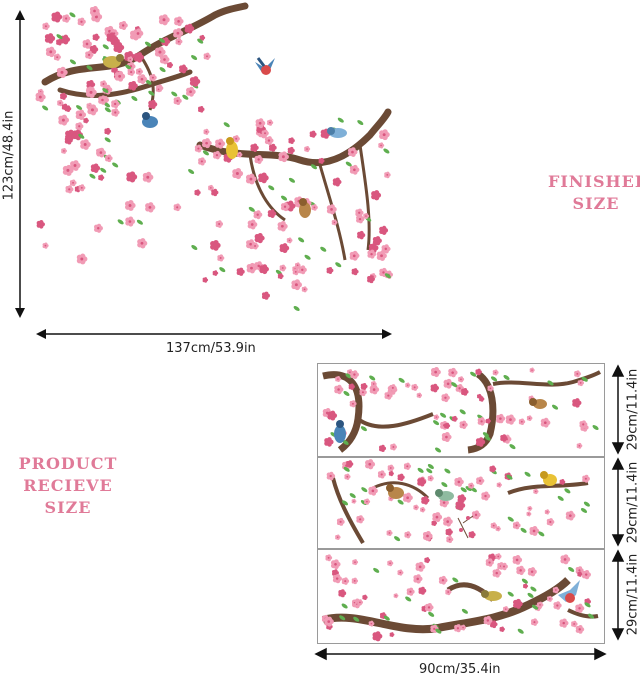  Describe the element at coordinates (632, 502) in the screenshot. I see `sheet-2-height-label: 29cm/11.4in` at that location.